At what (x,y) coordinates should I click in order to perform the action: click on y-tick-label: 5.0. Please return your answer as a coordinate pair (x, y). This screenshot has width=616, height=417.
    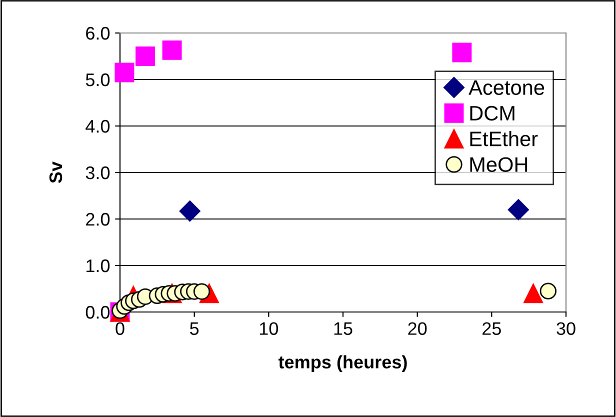
    Looking at the image, I should click on (98, 79).